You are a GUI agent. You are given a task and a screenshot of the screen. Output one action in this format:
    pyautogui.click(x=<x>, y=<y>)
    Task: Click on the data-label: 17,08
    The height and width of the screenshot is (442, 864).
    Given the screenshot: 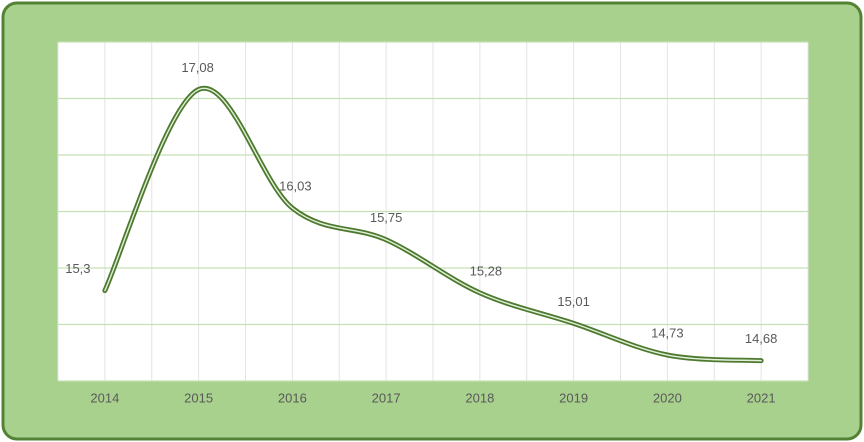 What is the action you would take?
    pyautogui.click(x=197, y=67)
    